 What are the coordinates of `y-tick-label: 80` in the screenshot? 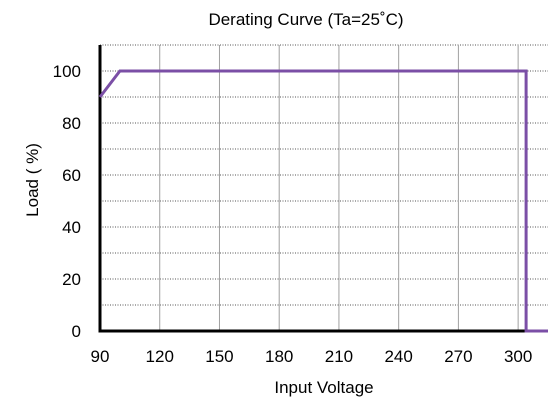 It's located at (71, 123).